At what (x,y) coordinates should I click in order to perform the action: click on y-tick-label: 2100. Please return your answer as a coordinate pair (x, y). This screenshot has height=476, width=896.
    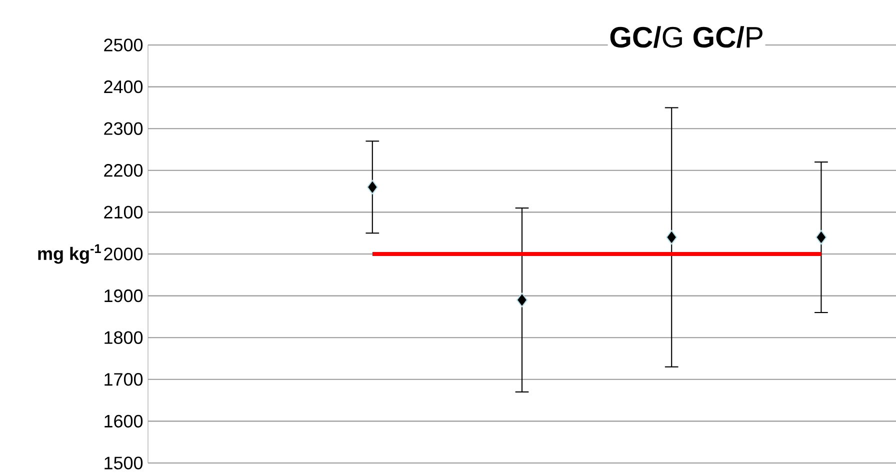
    Looking at the image, I should click on (123, 212).